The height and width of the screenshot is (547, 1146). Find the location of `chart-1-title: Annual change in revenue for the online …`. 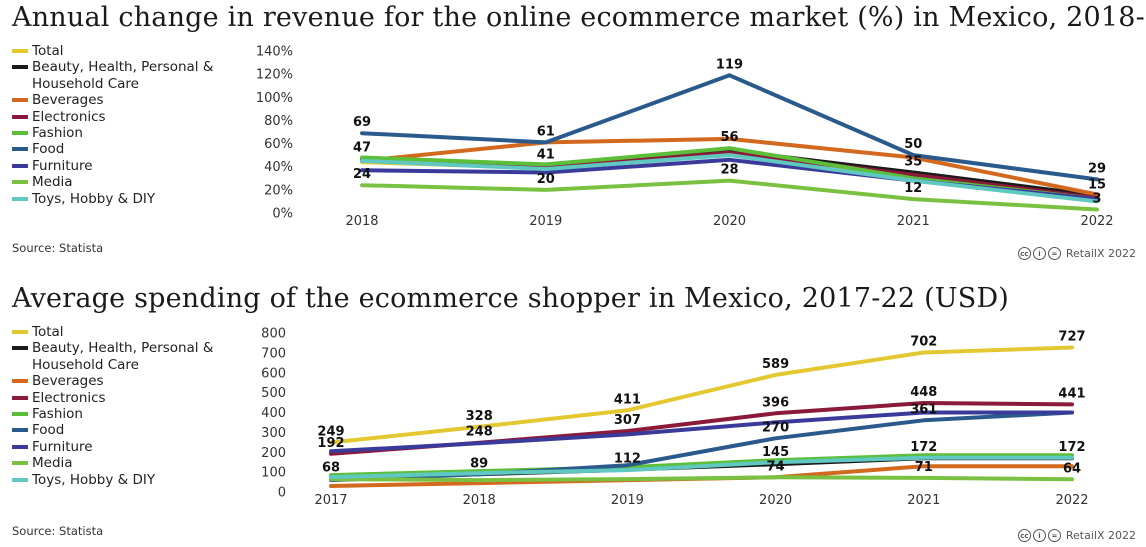

chart-1-title: Annual change in revenue for the online … is located at coordinates (579, 17).